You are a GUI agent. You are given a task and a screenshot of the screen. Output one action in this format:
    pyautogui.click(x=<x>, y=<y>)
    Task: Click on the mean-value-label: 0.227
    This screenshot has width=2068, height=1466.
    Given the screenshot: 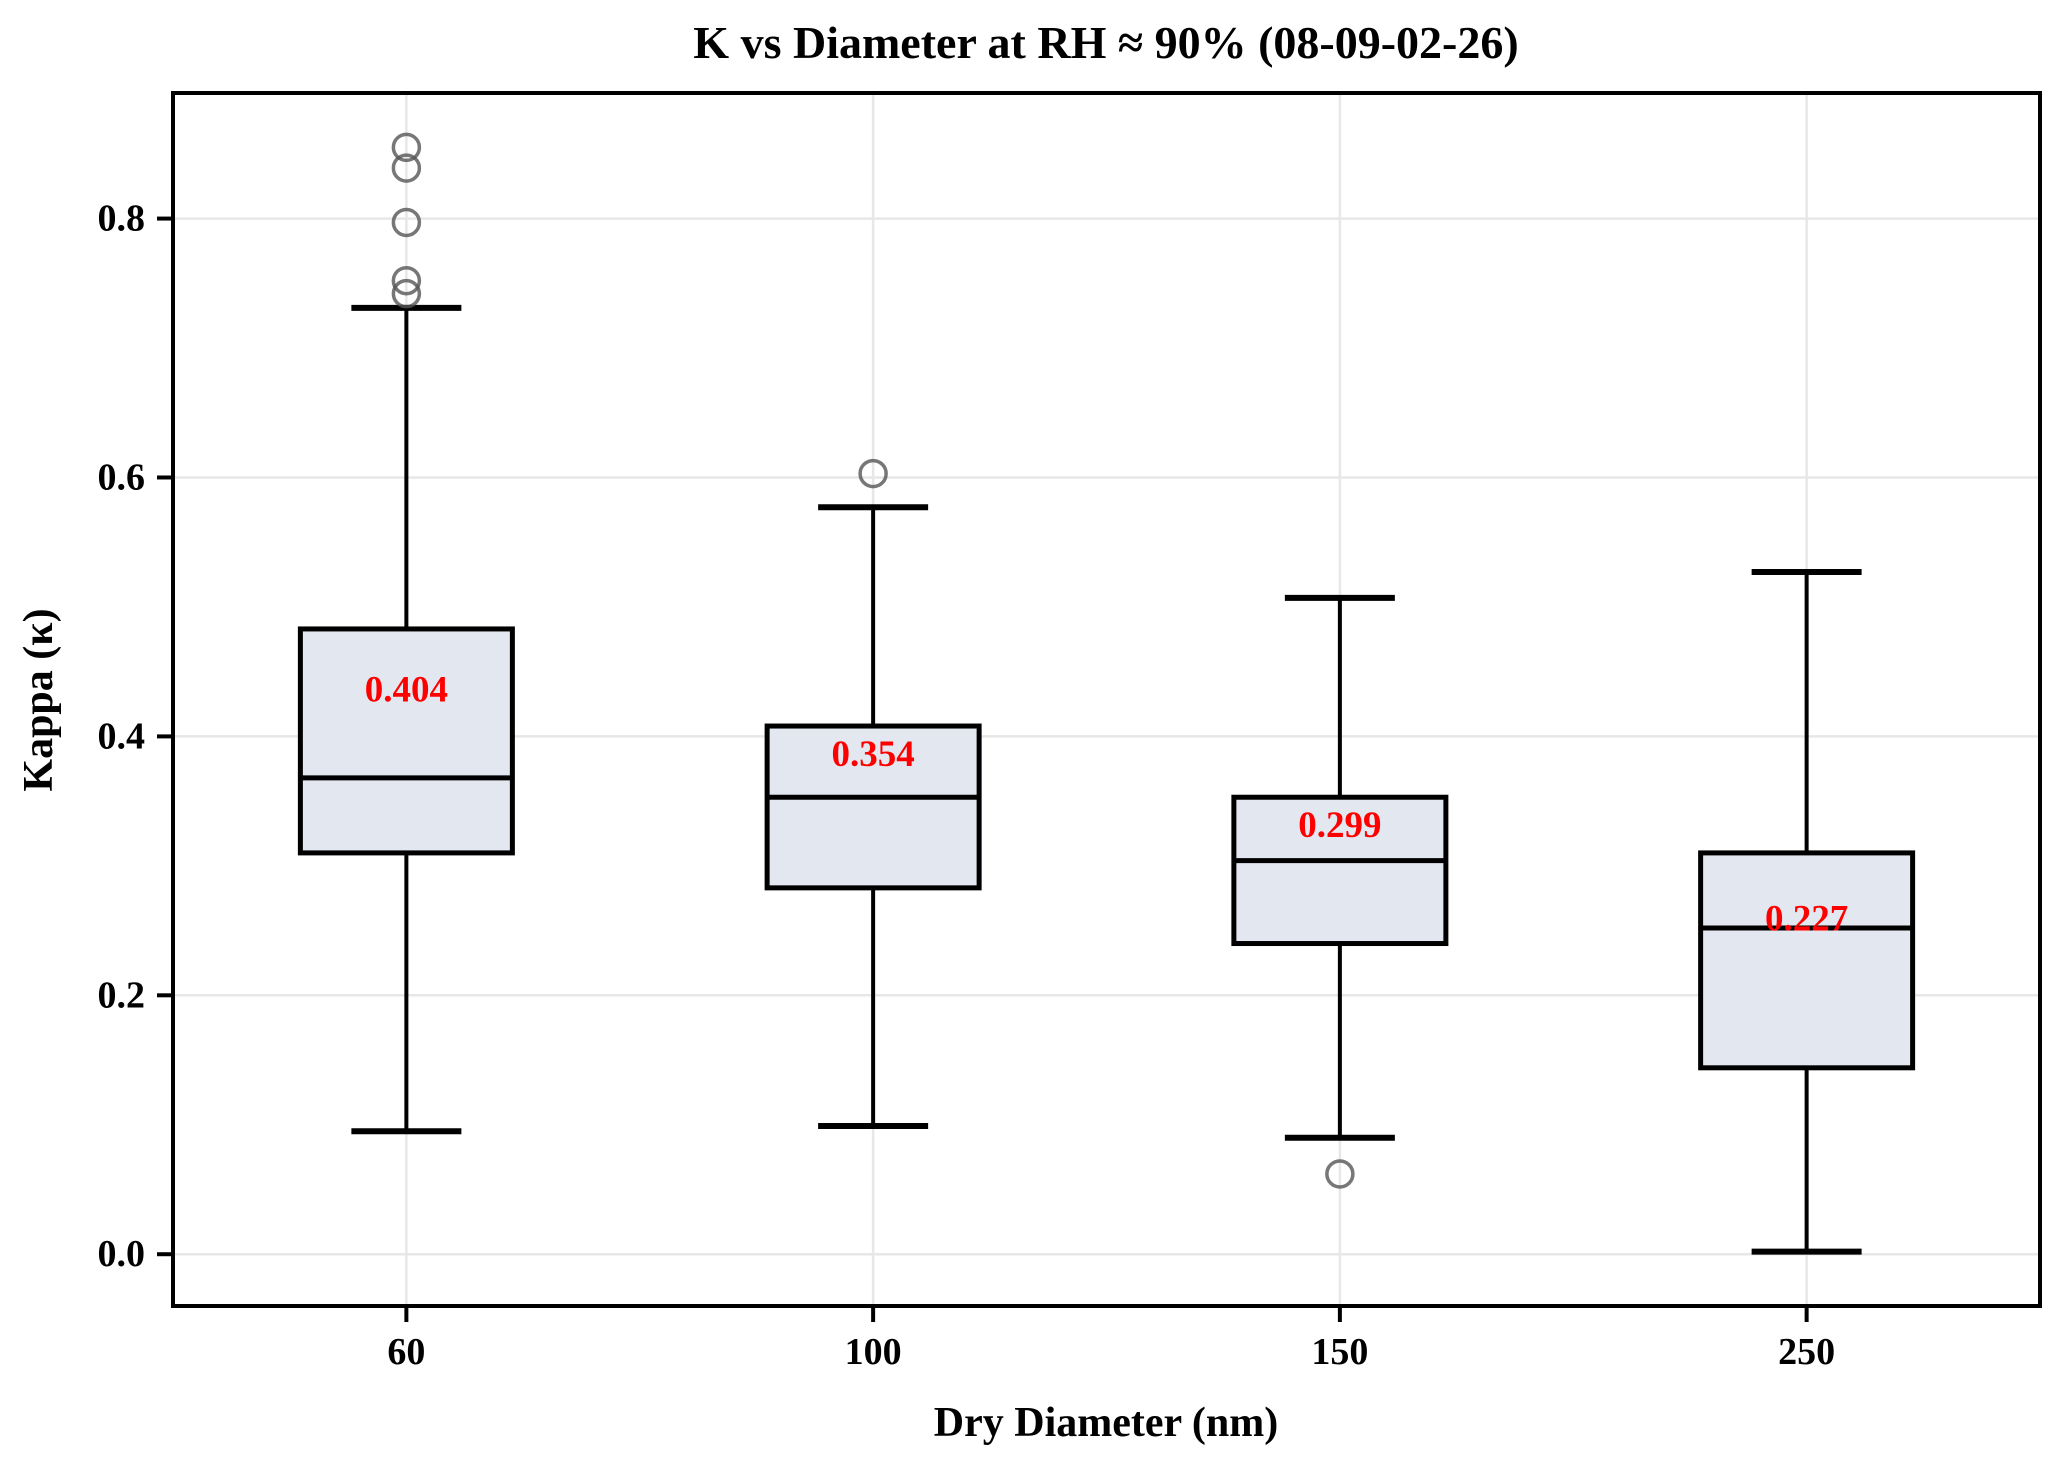 What is the action you would take?
    pyautogui.click(x=1806, y=918)
    